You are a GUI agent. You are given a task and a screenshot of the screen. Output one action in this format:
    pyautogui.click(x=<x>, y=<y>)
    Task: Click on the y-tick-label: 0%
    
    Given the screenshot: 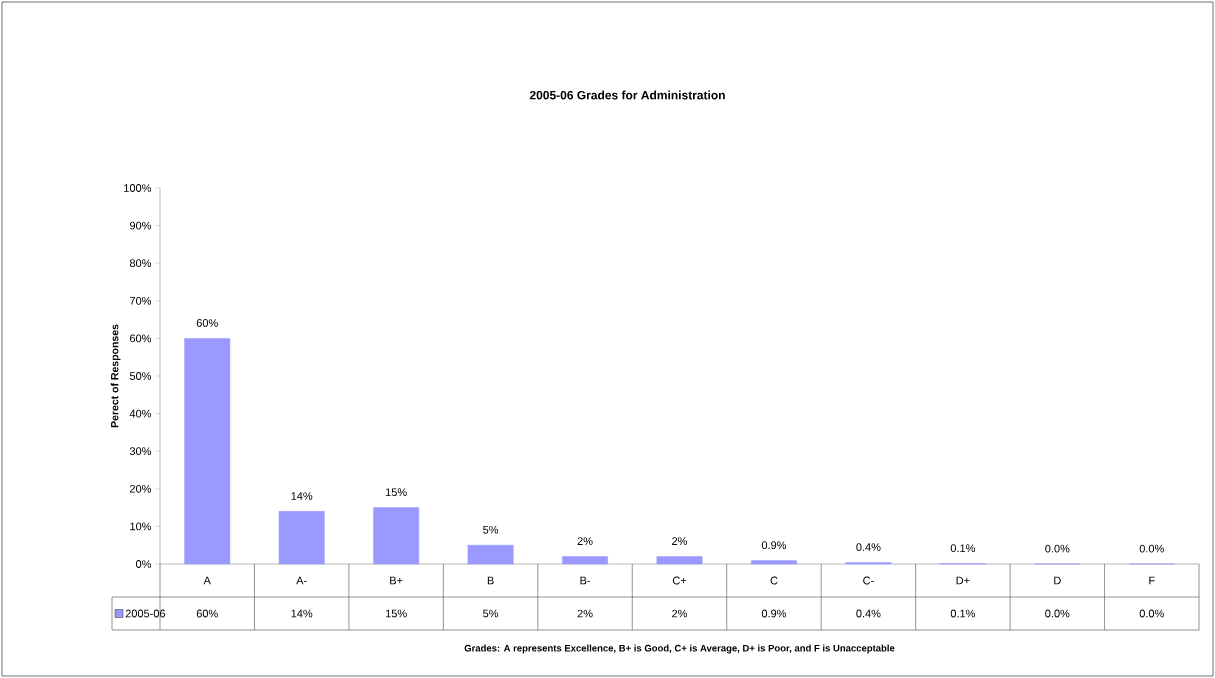 What is the action you would take?
    pyautogui.click(x=144, y=564)
    